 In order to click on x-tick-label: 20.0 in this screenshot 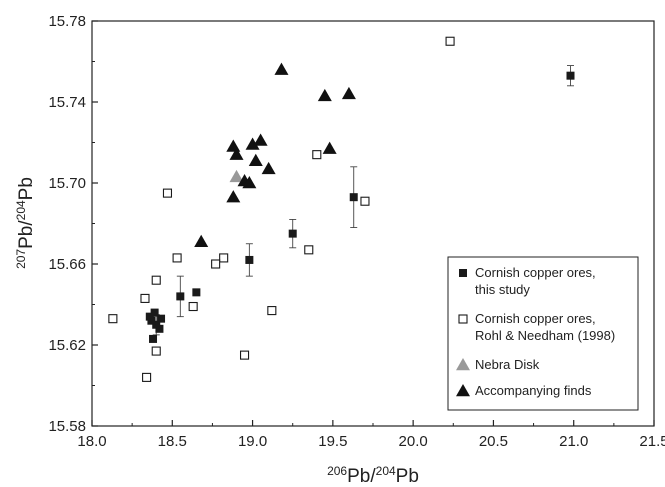, I will do `click(413, 441)`.